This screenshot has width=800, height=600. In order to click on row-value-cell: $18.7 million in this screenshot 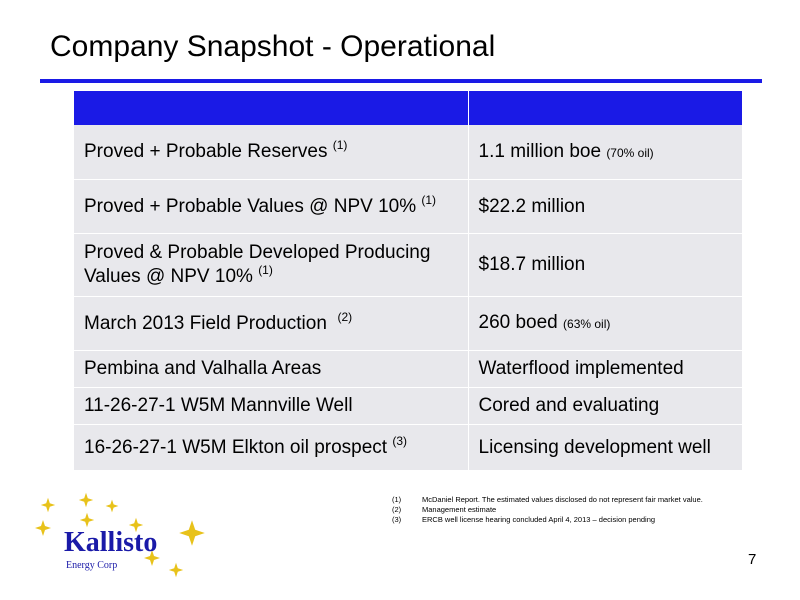, I will do `click(605, 265)`.